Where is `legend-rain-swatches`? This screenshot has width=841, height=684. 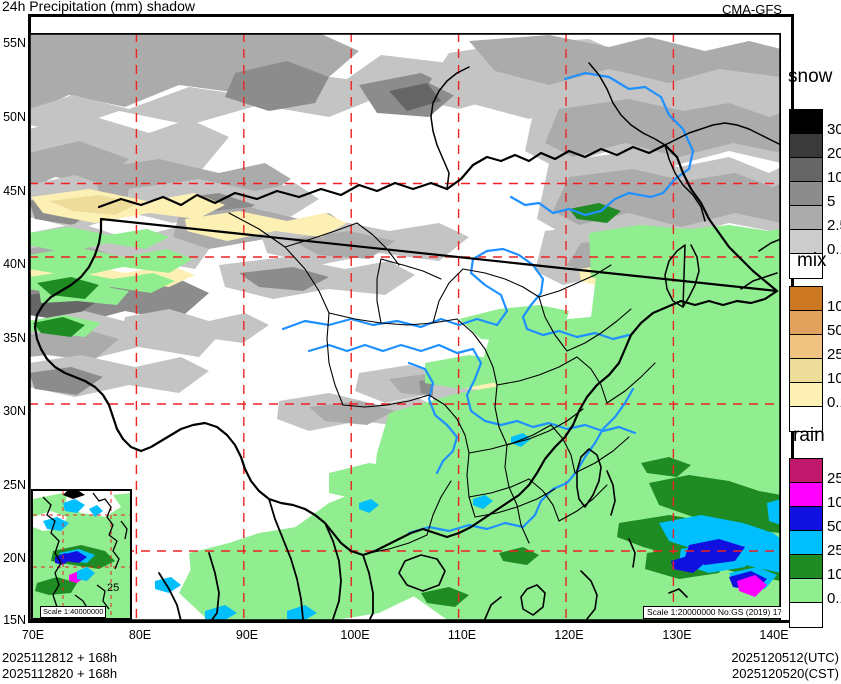
legend-rain-swatches is located at coordinates (806, 543).